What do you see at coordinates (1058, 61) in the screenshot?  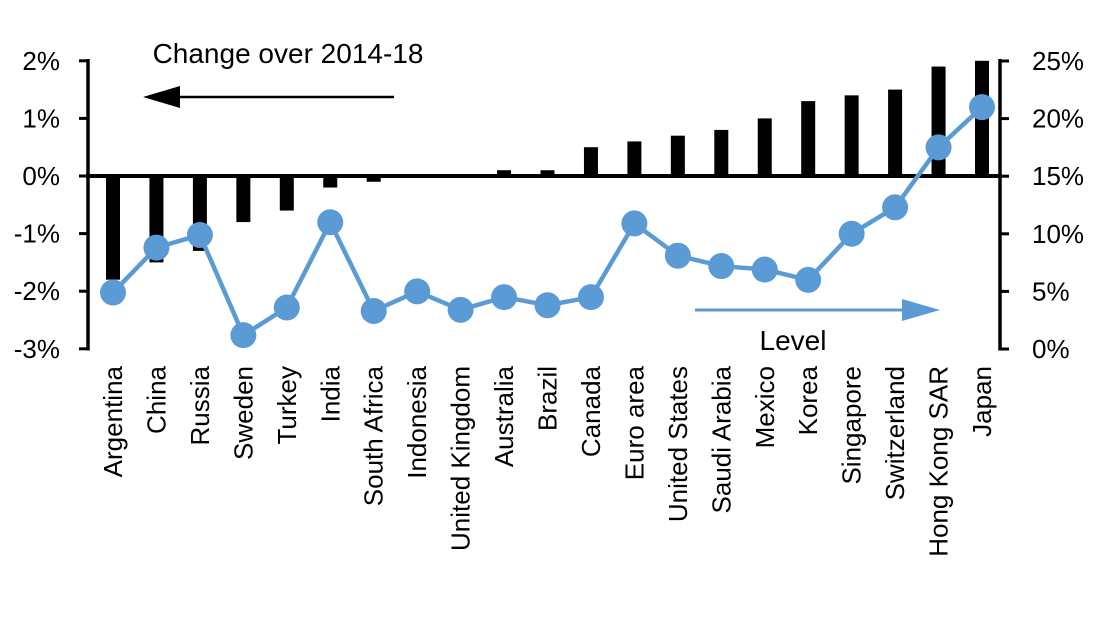 I see `right-tick-label: 25%` at bounding box center [1058, 61].